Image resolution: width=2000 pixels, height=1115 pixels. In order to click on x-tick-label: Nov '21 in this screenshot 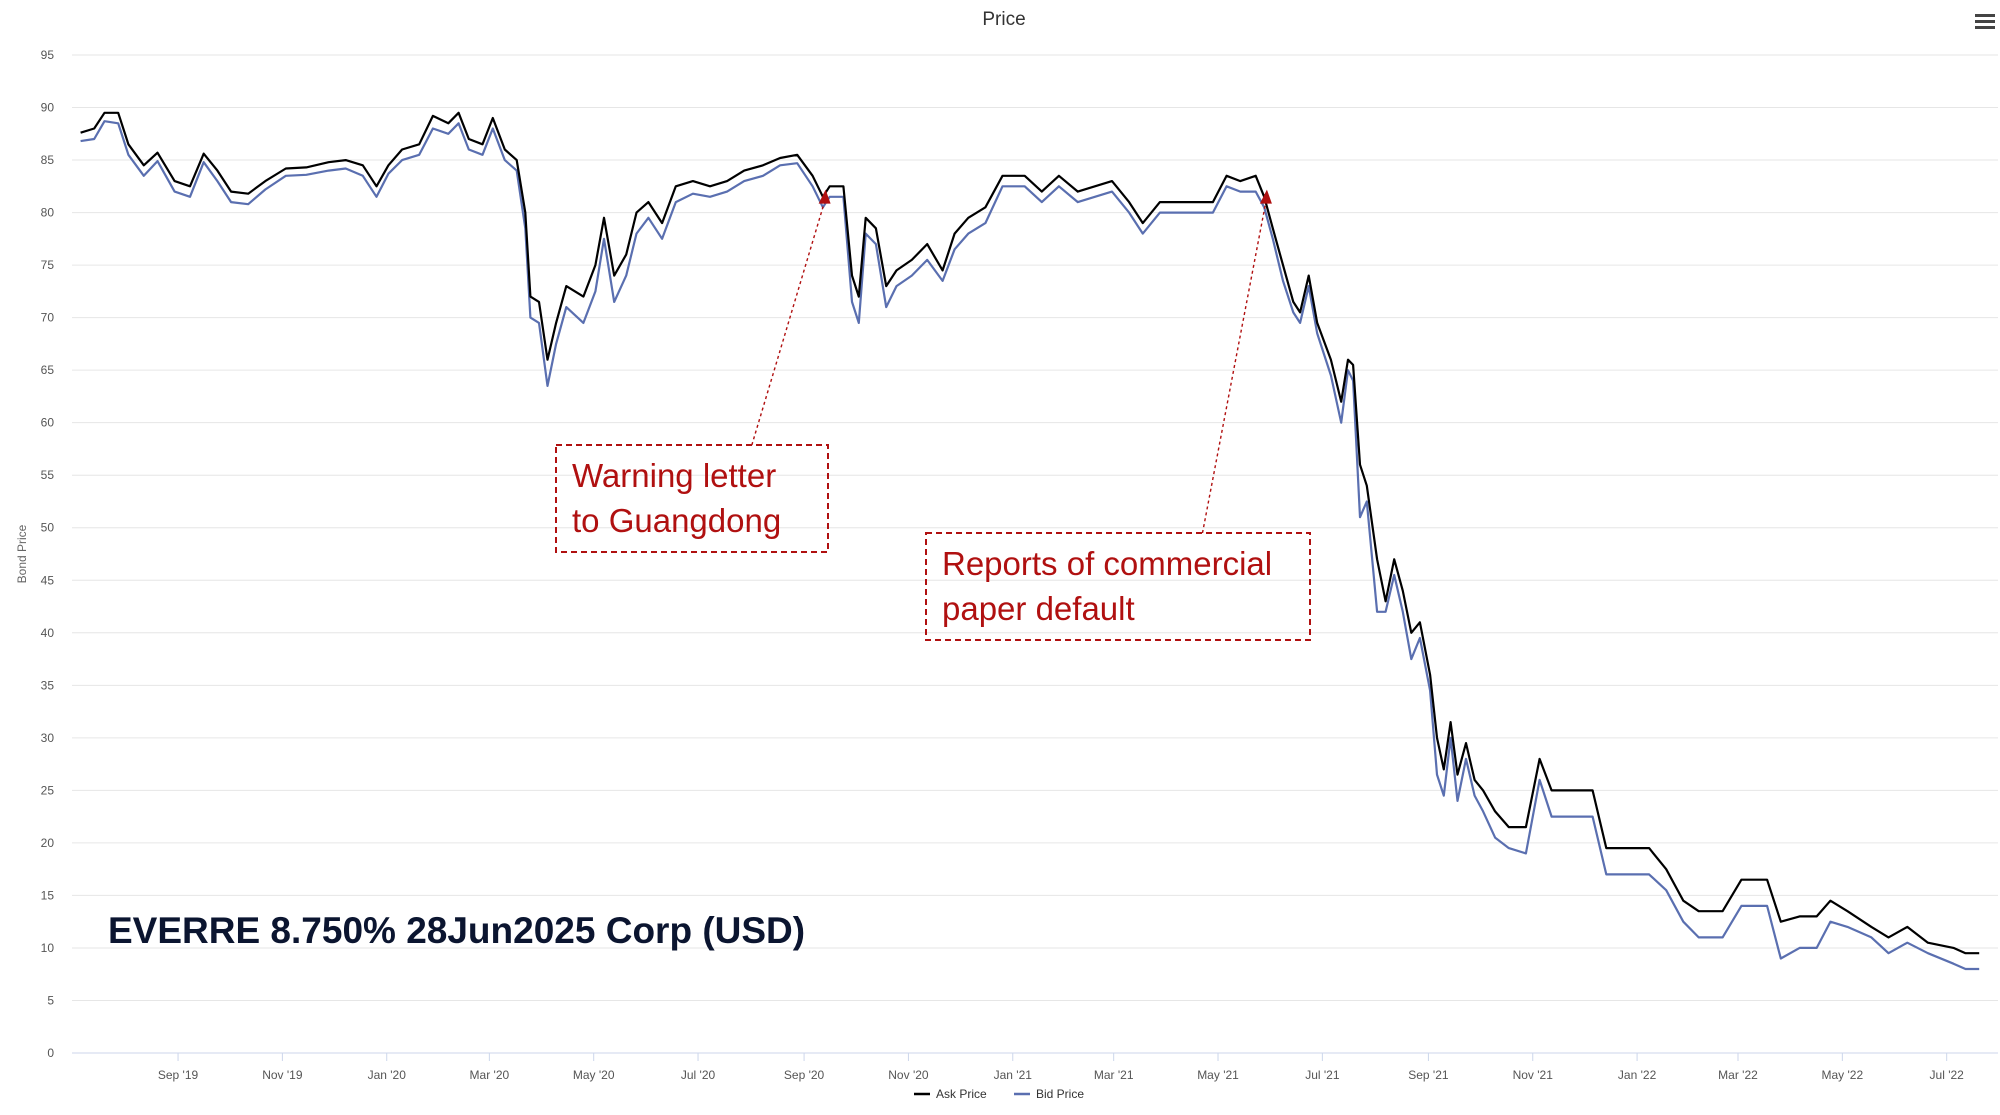, I will do `click(1533, 1075)`.